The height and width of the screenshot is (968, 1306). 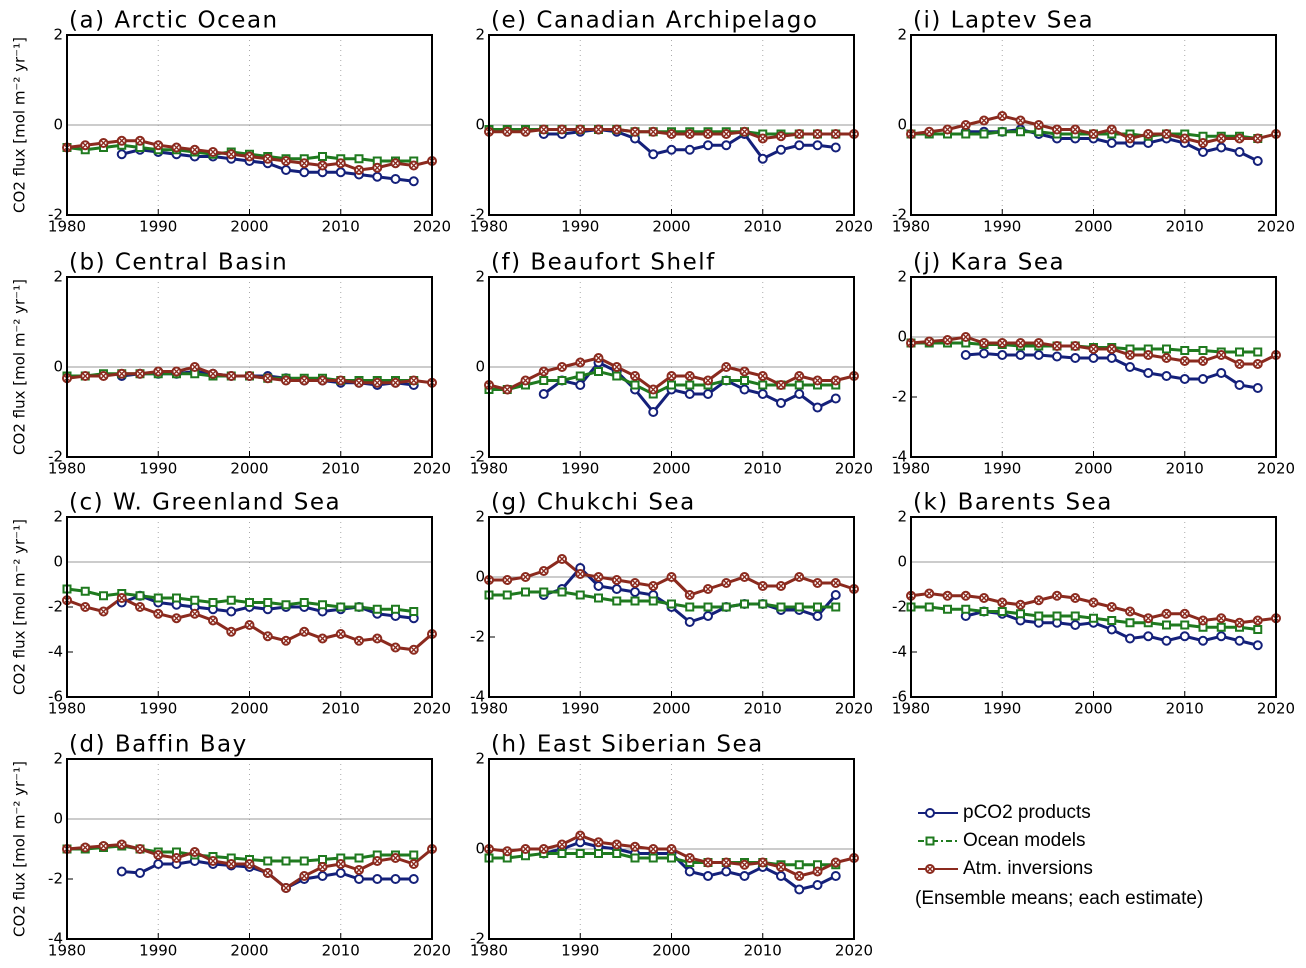 What do you see at coordinates (205, 503) in the screenshot?
I see `panel-title: (c) W. Greenland Sea` at bounding box center [205, 503].